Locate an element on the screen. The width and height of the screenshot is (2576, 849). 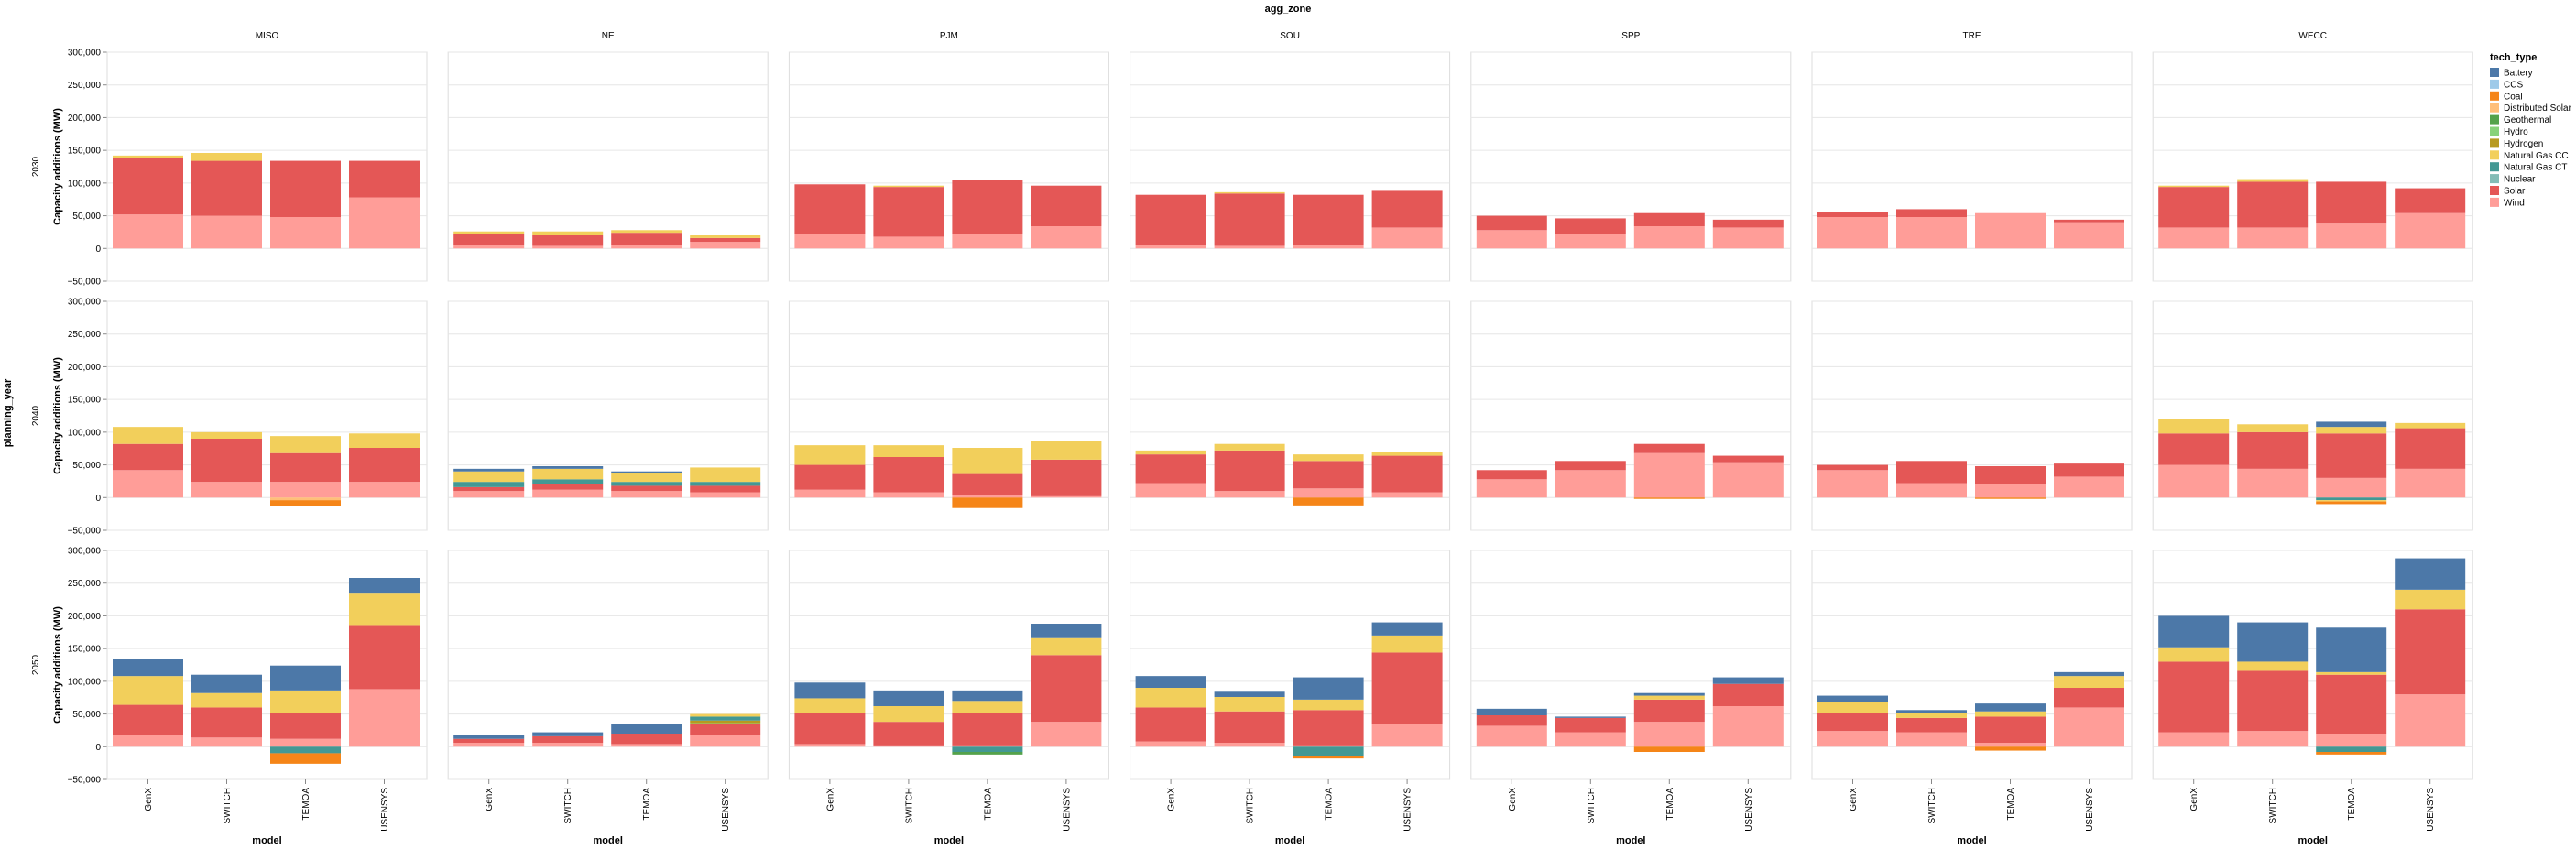
y-tick-label: −50,000 is located at coordinates (85, 283).